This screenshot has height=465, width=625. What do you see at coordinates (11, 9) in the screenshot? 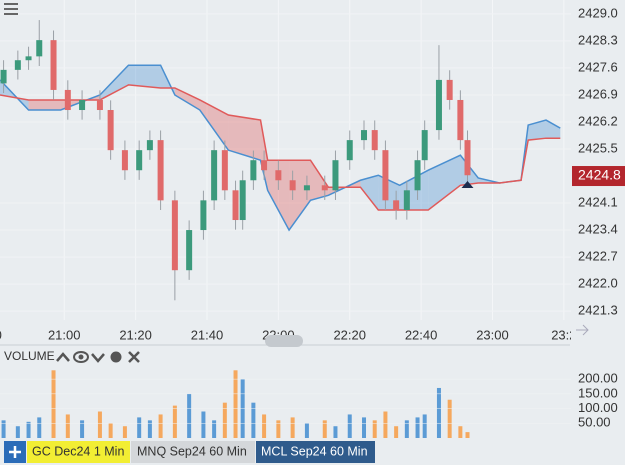
I see `menu-icon` at bounding box center [11, 9].